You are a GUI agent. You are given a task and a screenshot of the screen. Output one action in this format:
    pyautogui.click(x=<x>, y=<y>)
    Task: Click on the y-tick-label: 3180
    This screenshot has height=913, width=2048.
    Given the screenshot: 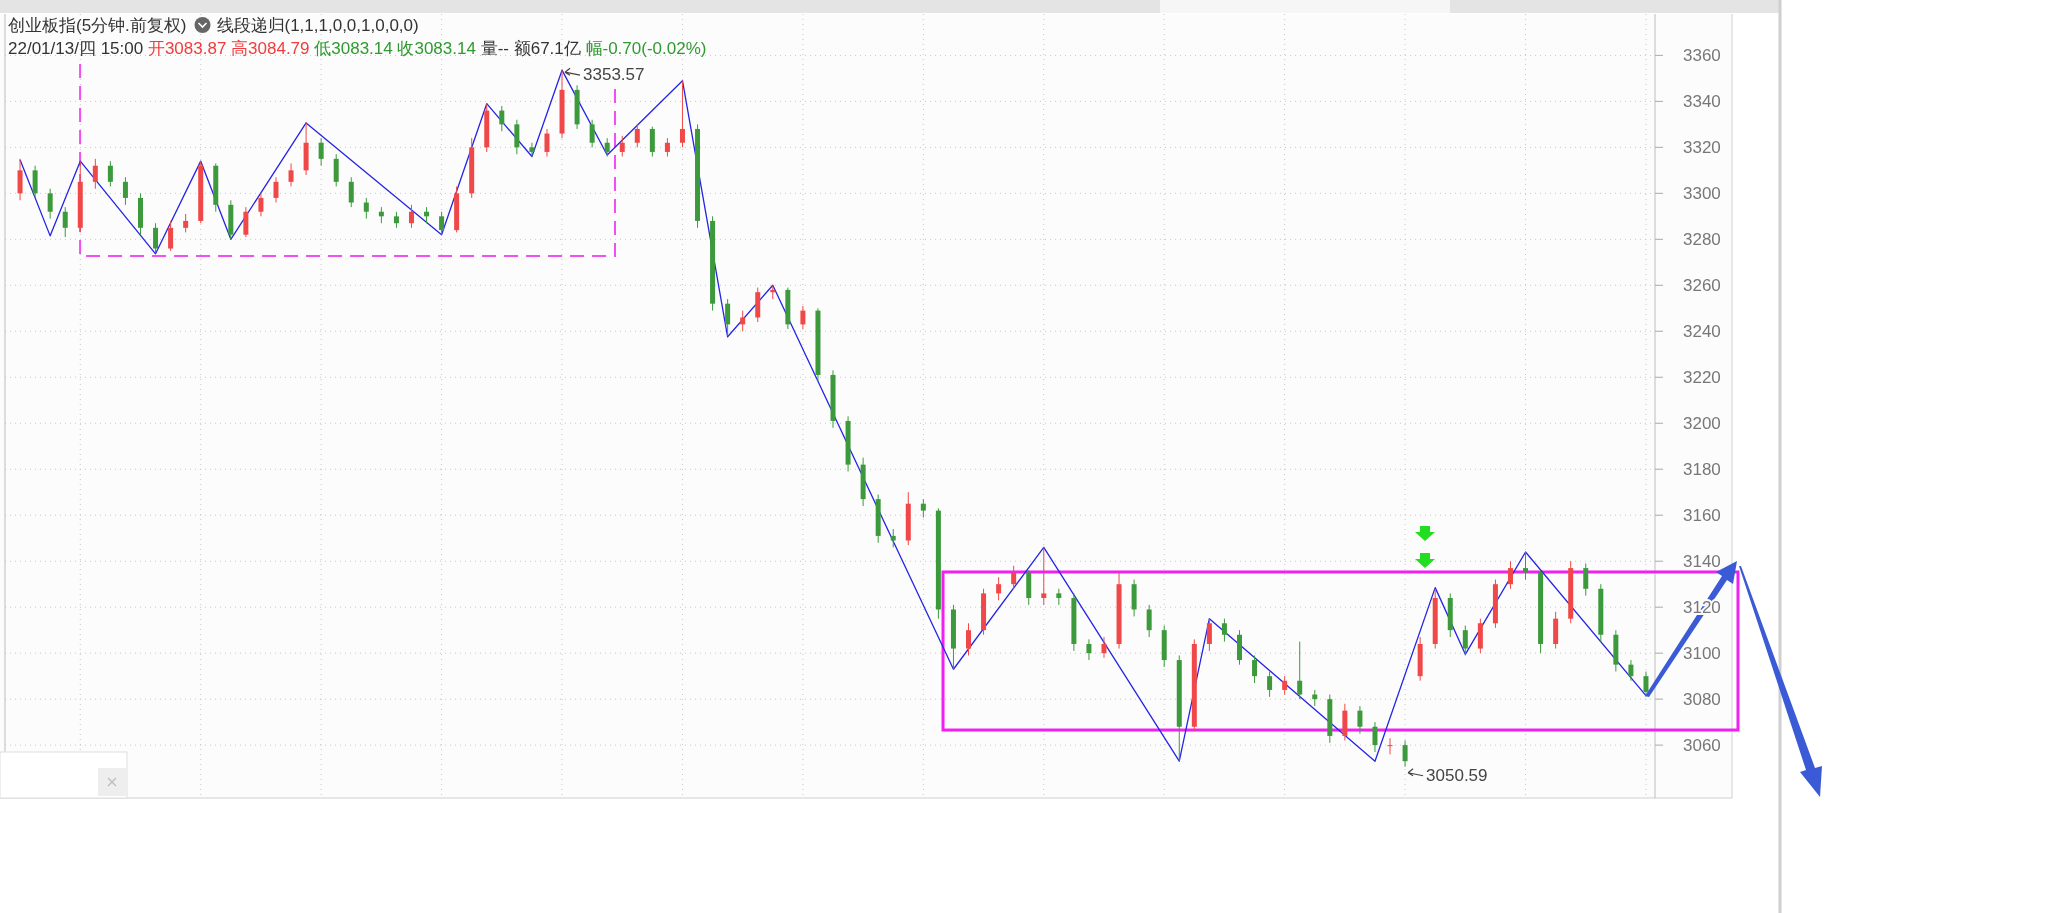 What is the action you would take?
    pyautogui.click(x=1702, y=470)
    